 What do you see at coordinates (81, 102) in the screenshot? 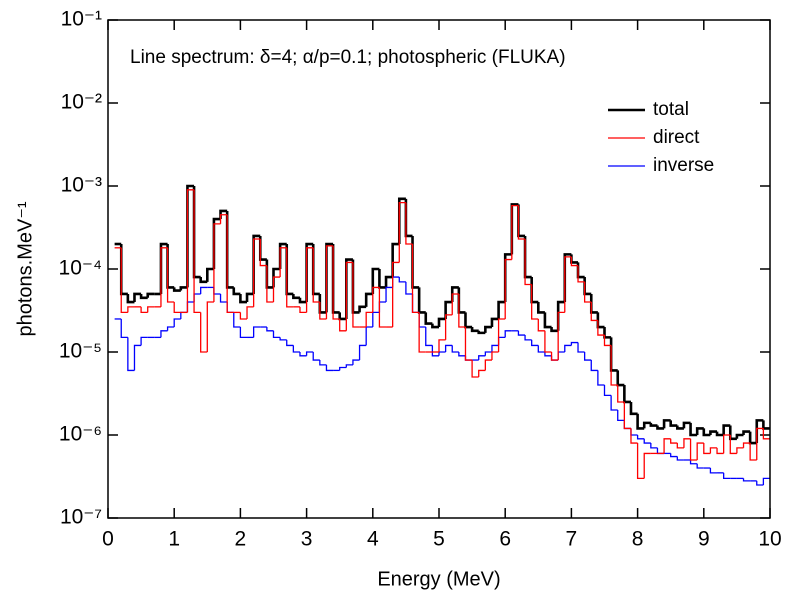
I see `y-tick-label: 10⁻²` at bounding box center [81, 102].